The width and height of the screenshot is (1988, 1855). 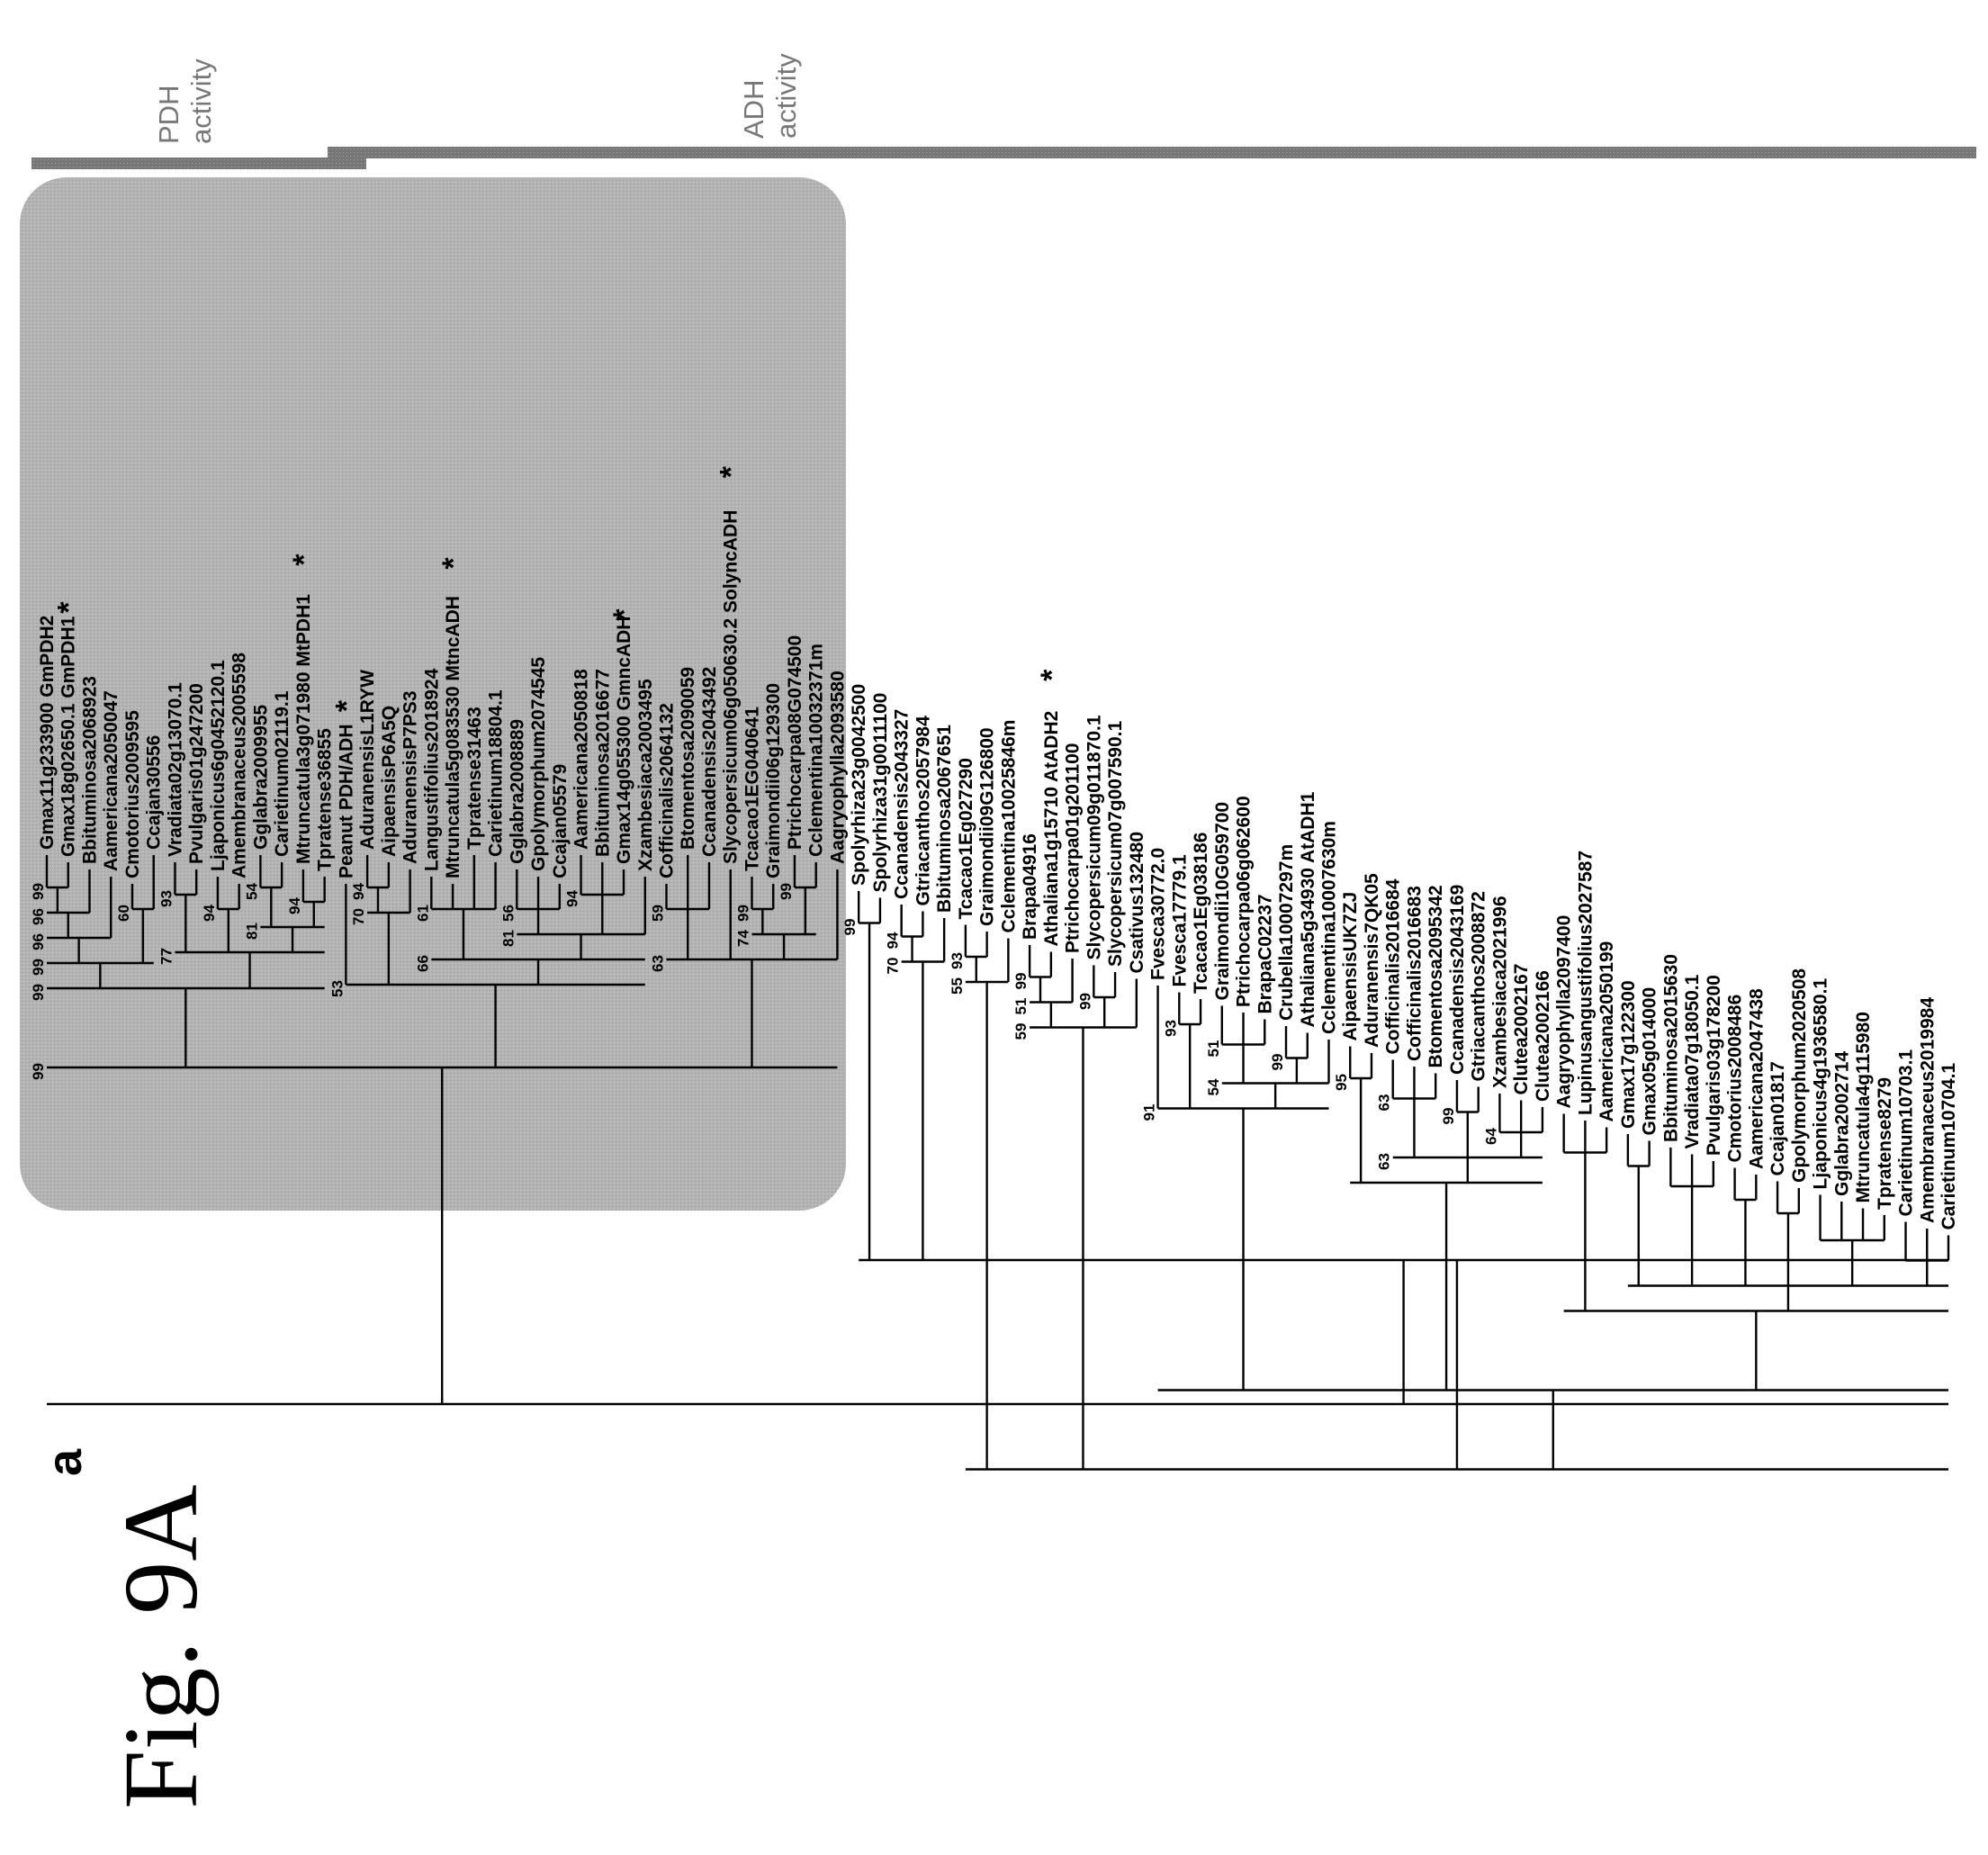 I want to click on bootstrap-value: 53, so click(x=337, y=988).